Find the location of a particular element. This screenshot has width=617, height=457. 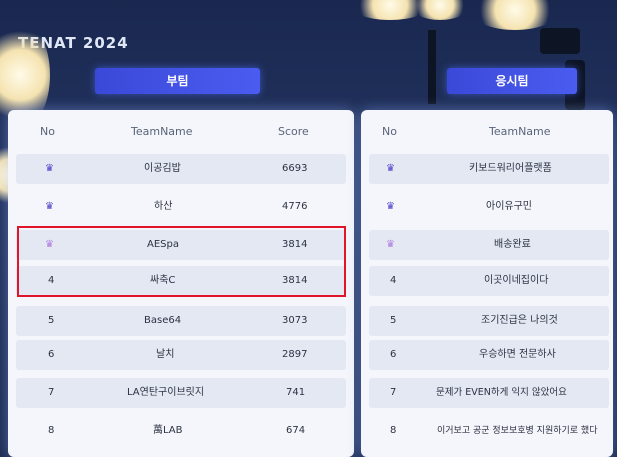

team-name: LA연탄구이브릿지 is located at coordinates (166, 392).